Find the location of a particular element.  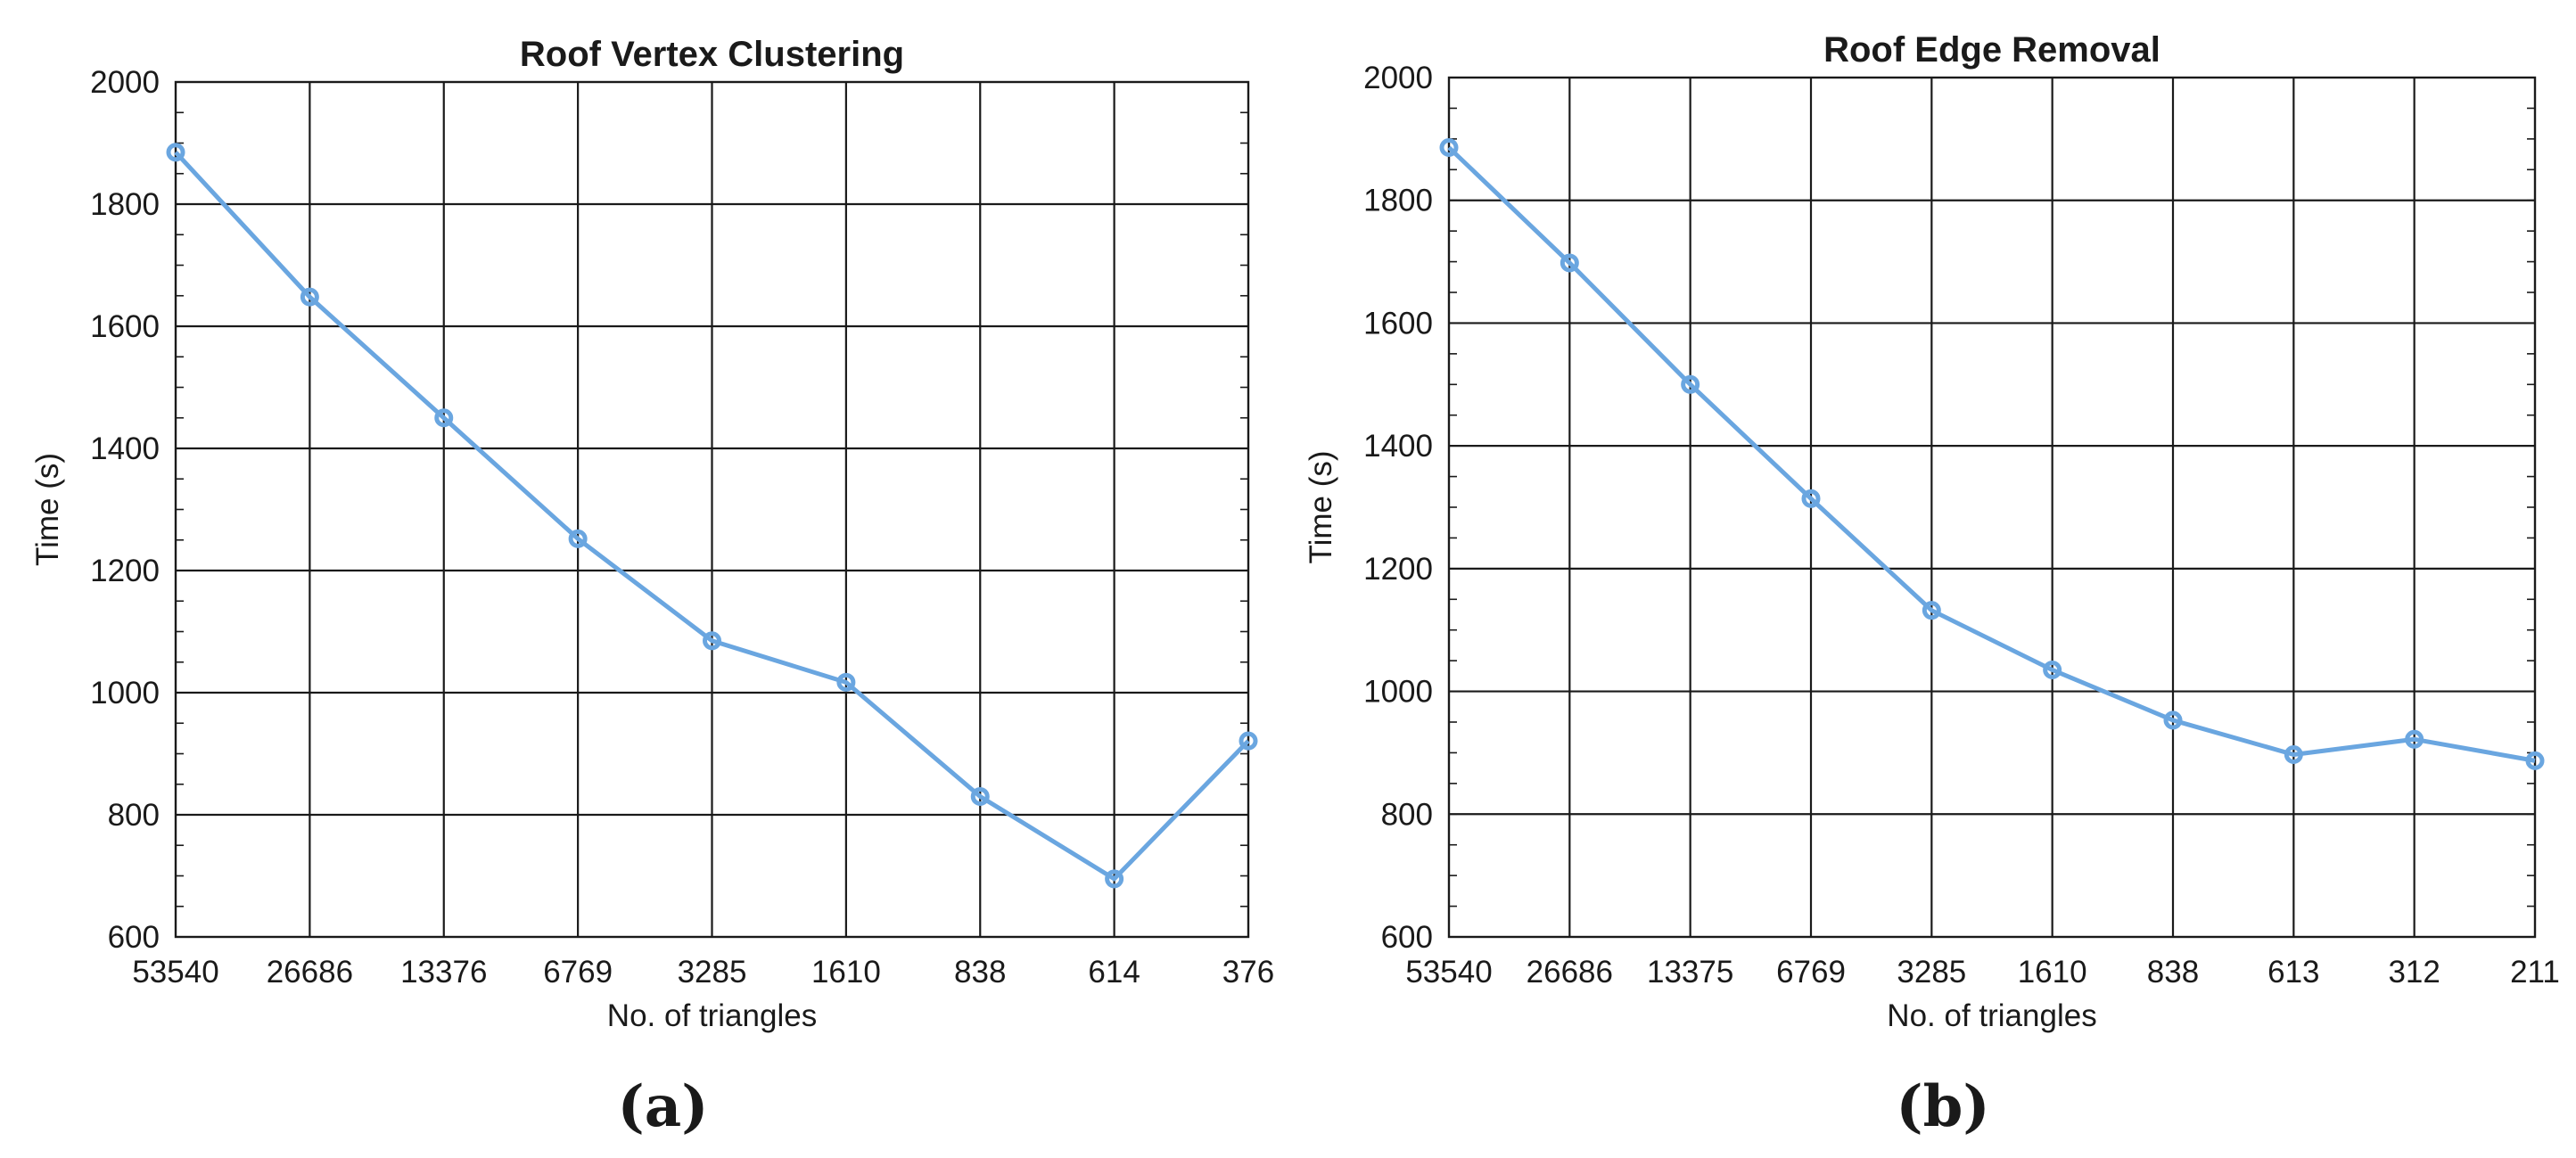

chart-a-y-tick-label: 1600 is located at coordinates (125, 326).